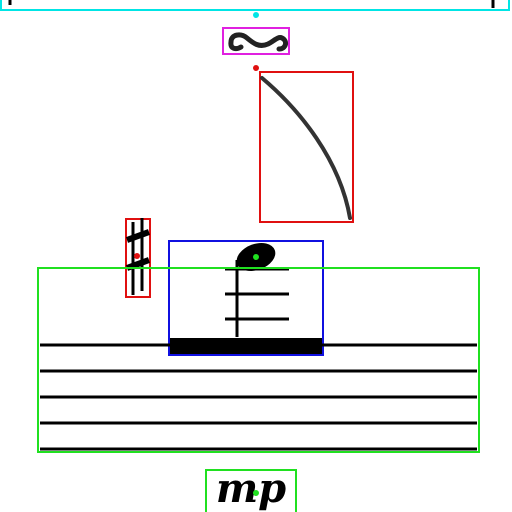  I want to click on dynamic-marking: mp, so click(251, 488).